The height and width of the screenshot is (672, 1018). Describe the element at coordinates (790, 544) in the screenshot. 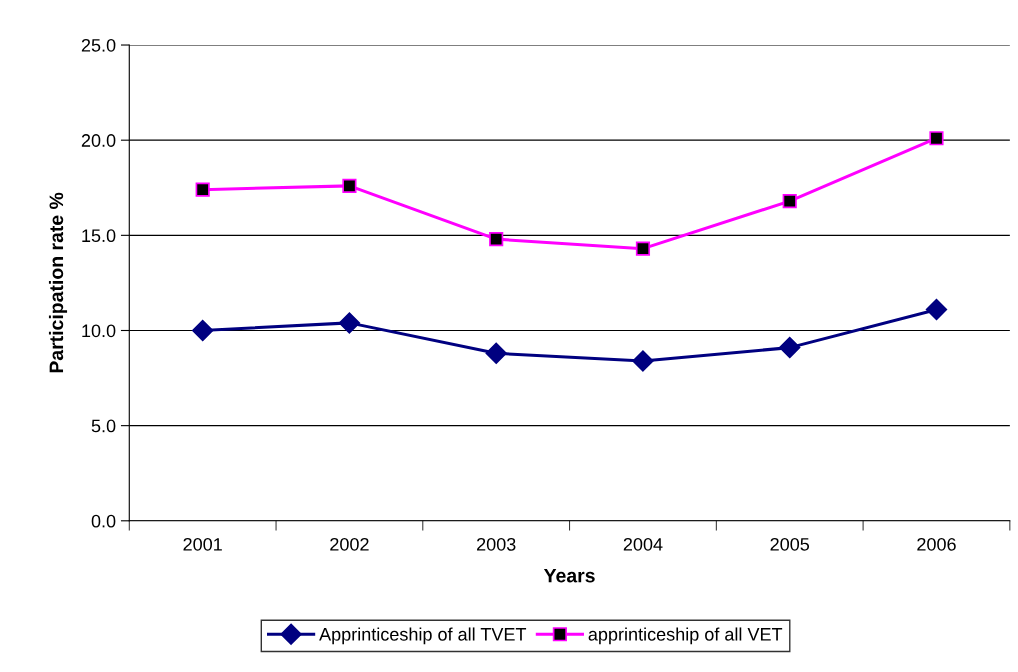

I see `x-tick-label: 2005` at that location.